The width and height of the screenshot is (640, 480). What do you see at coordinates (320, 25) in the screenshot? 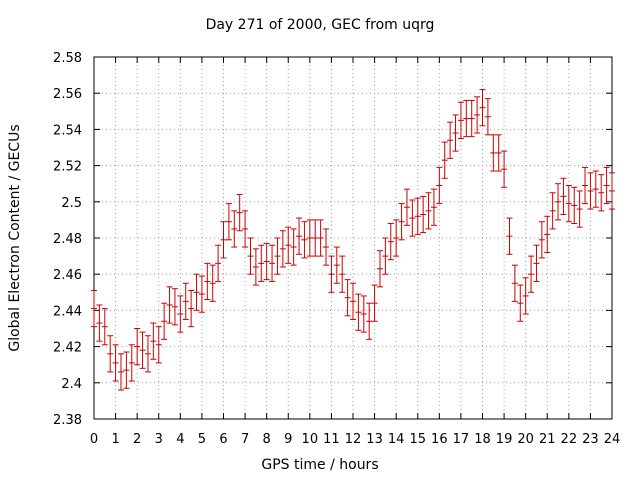
I see `chart-title: Day 271 of 2000, GEC from uqrg` at bounding box center [320, 25].